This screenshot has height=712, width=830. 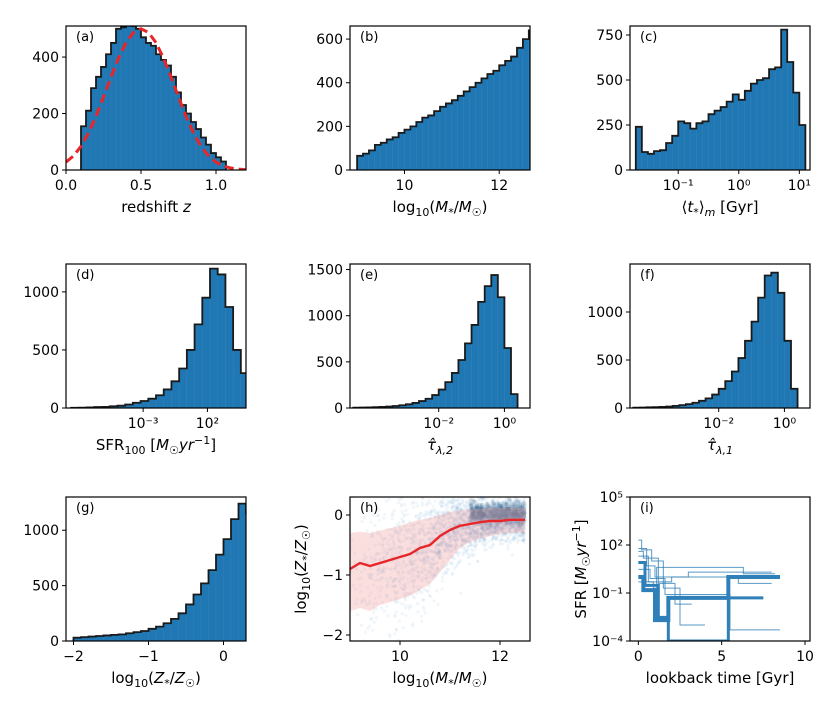 I want to click on x-tick-label: 12, so click(x=499, y=186).